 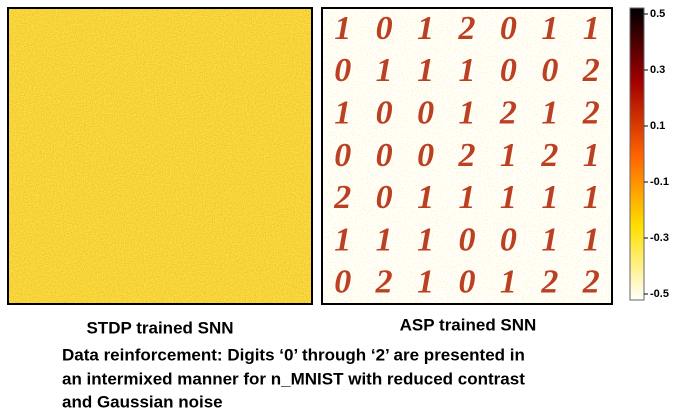 What do you see at coordinates (657, 126) in the screenshot?
I see `colorbar-tick-label: 0.1` at bounding box center [657, 126].